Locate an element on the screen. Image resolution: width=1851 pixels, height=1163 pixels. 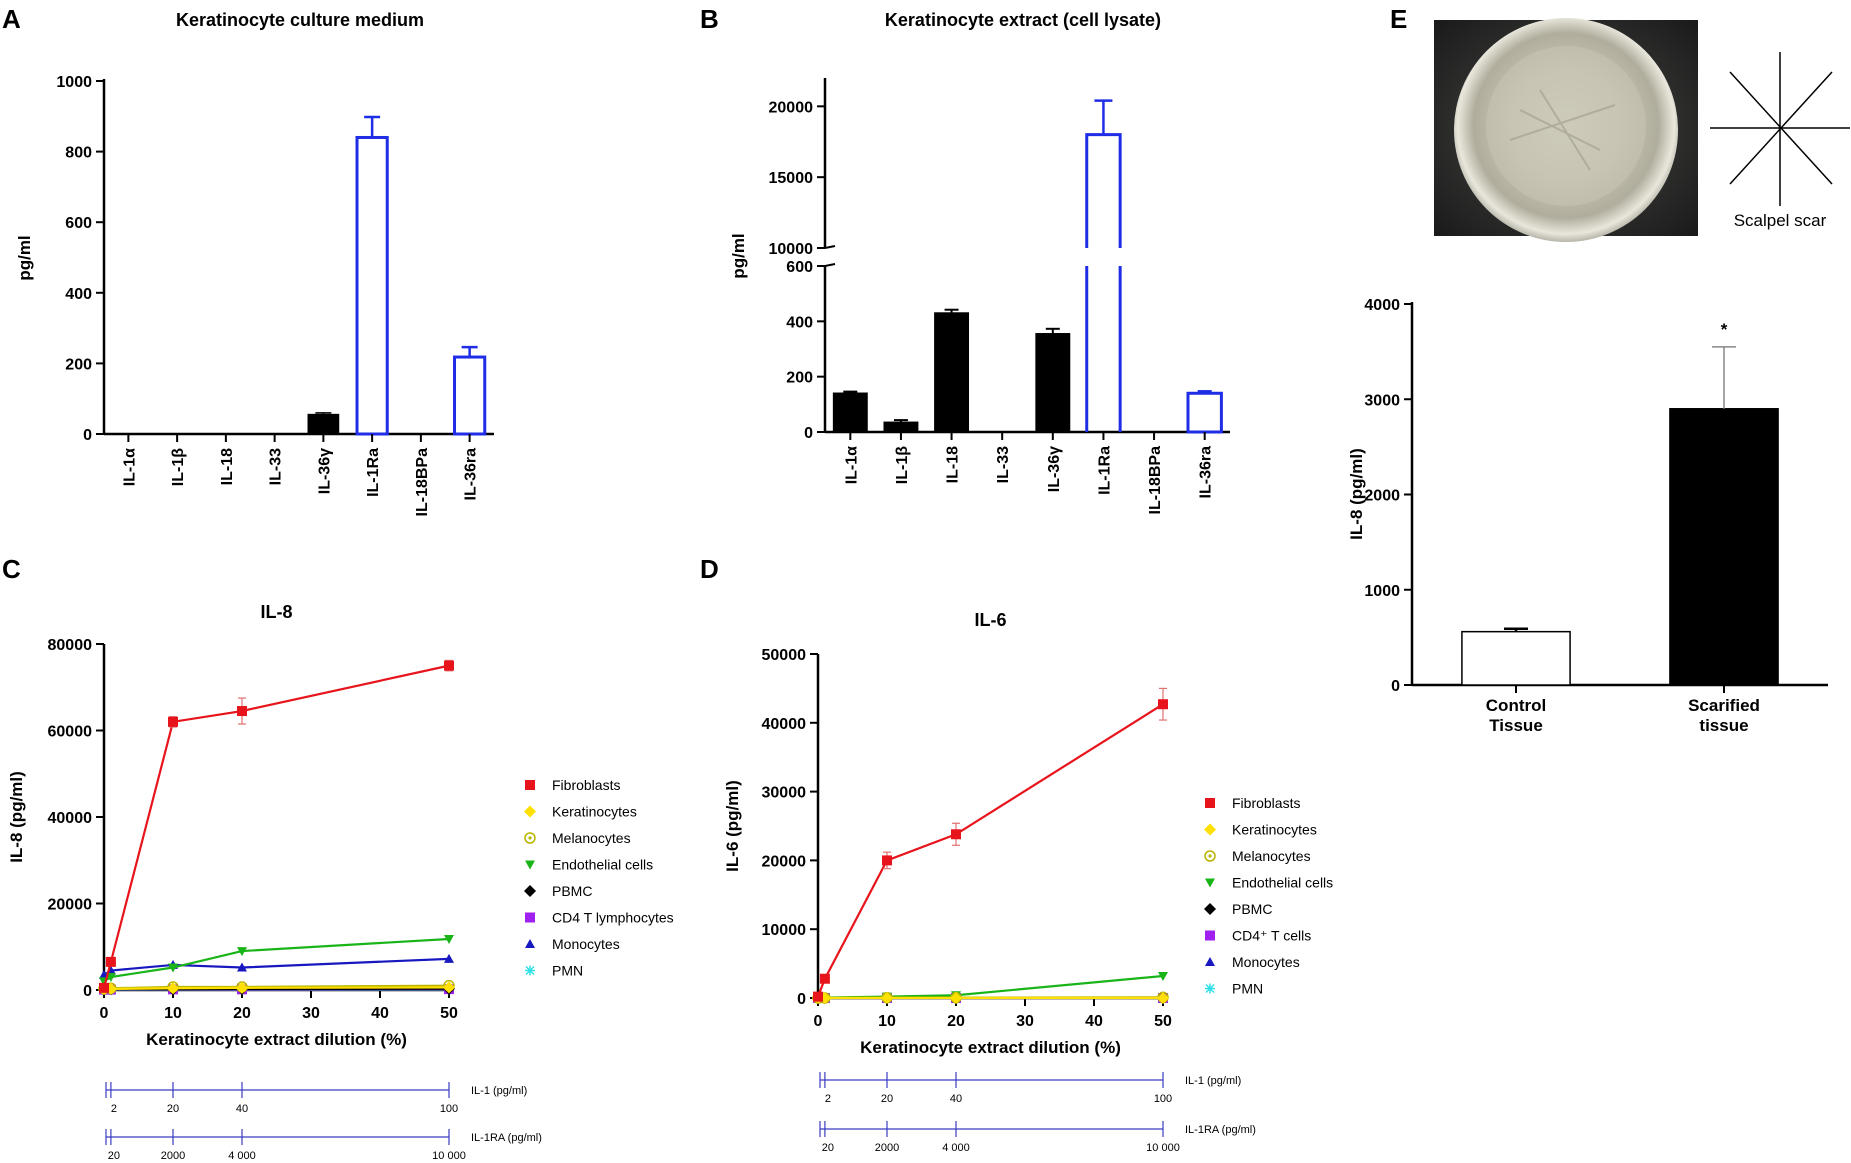
y-tick-label: 80000 is located at coordinates (70, 645).